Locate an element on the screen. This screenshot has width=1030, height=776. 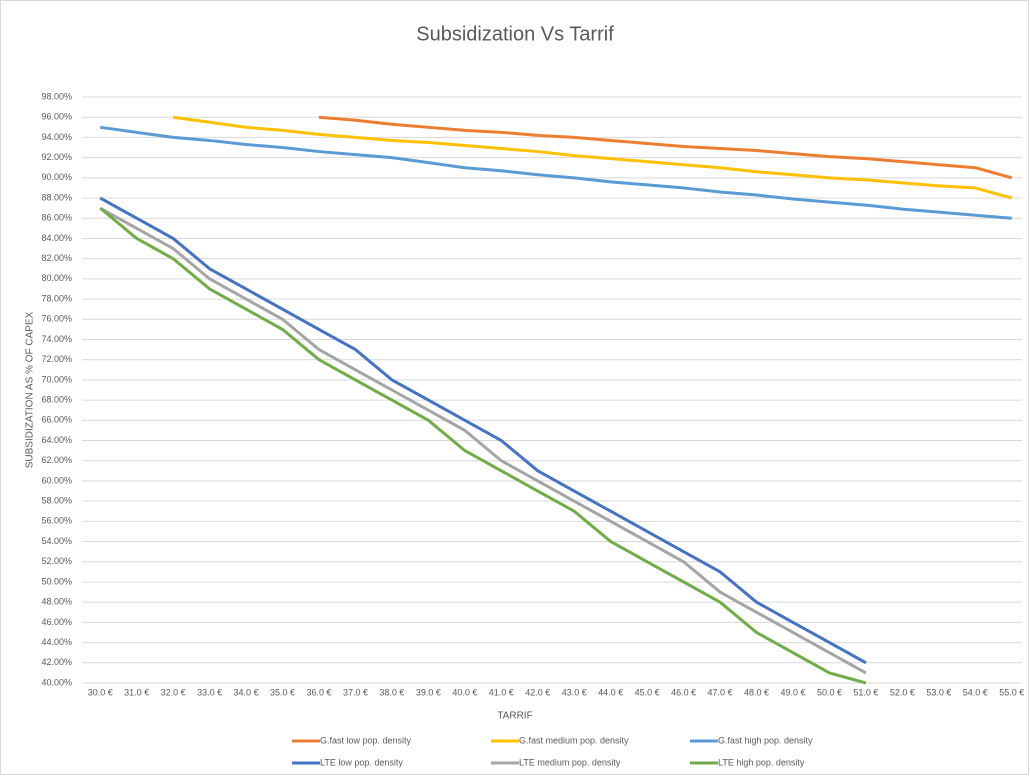
x-tick-label: 37.0 € is located at coordinates (355, 692).